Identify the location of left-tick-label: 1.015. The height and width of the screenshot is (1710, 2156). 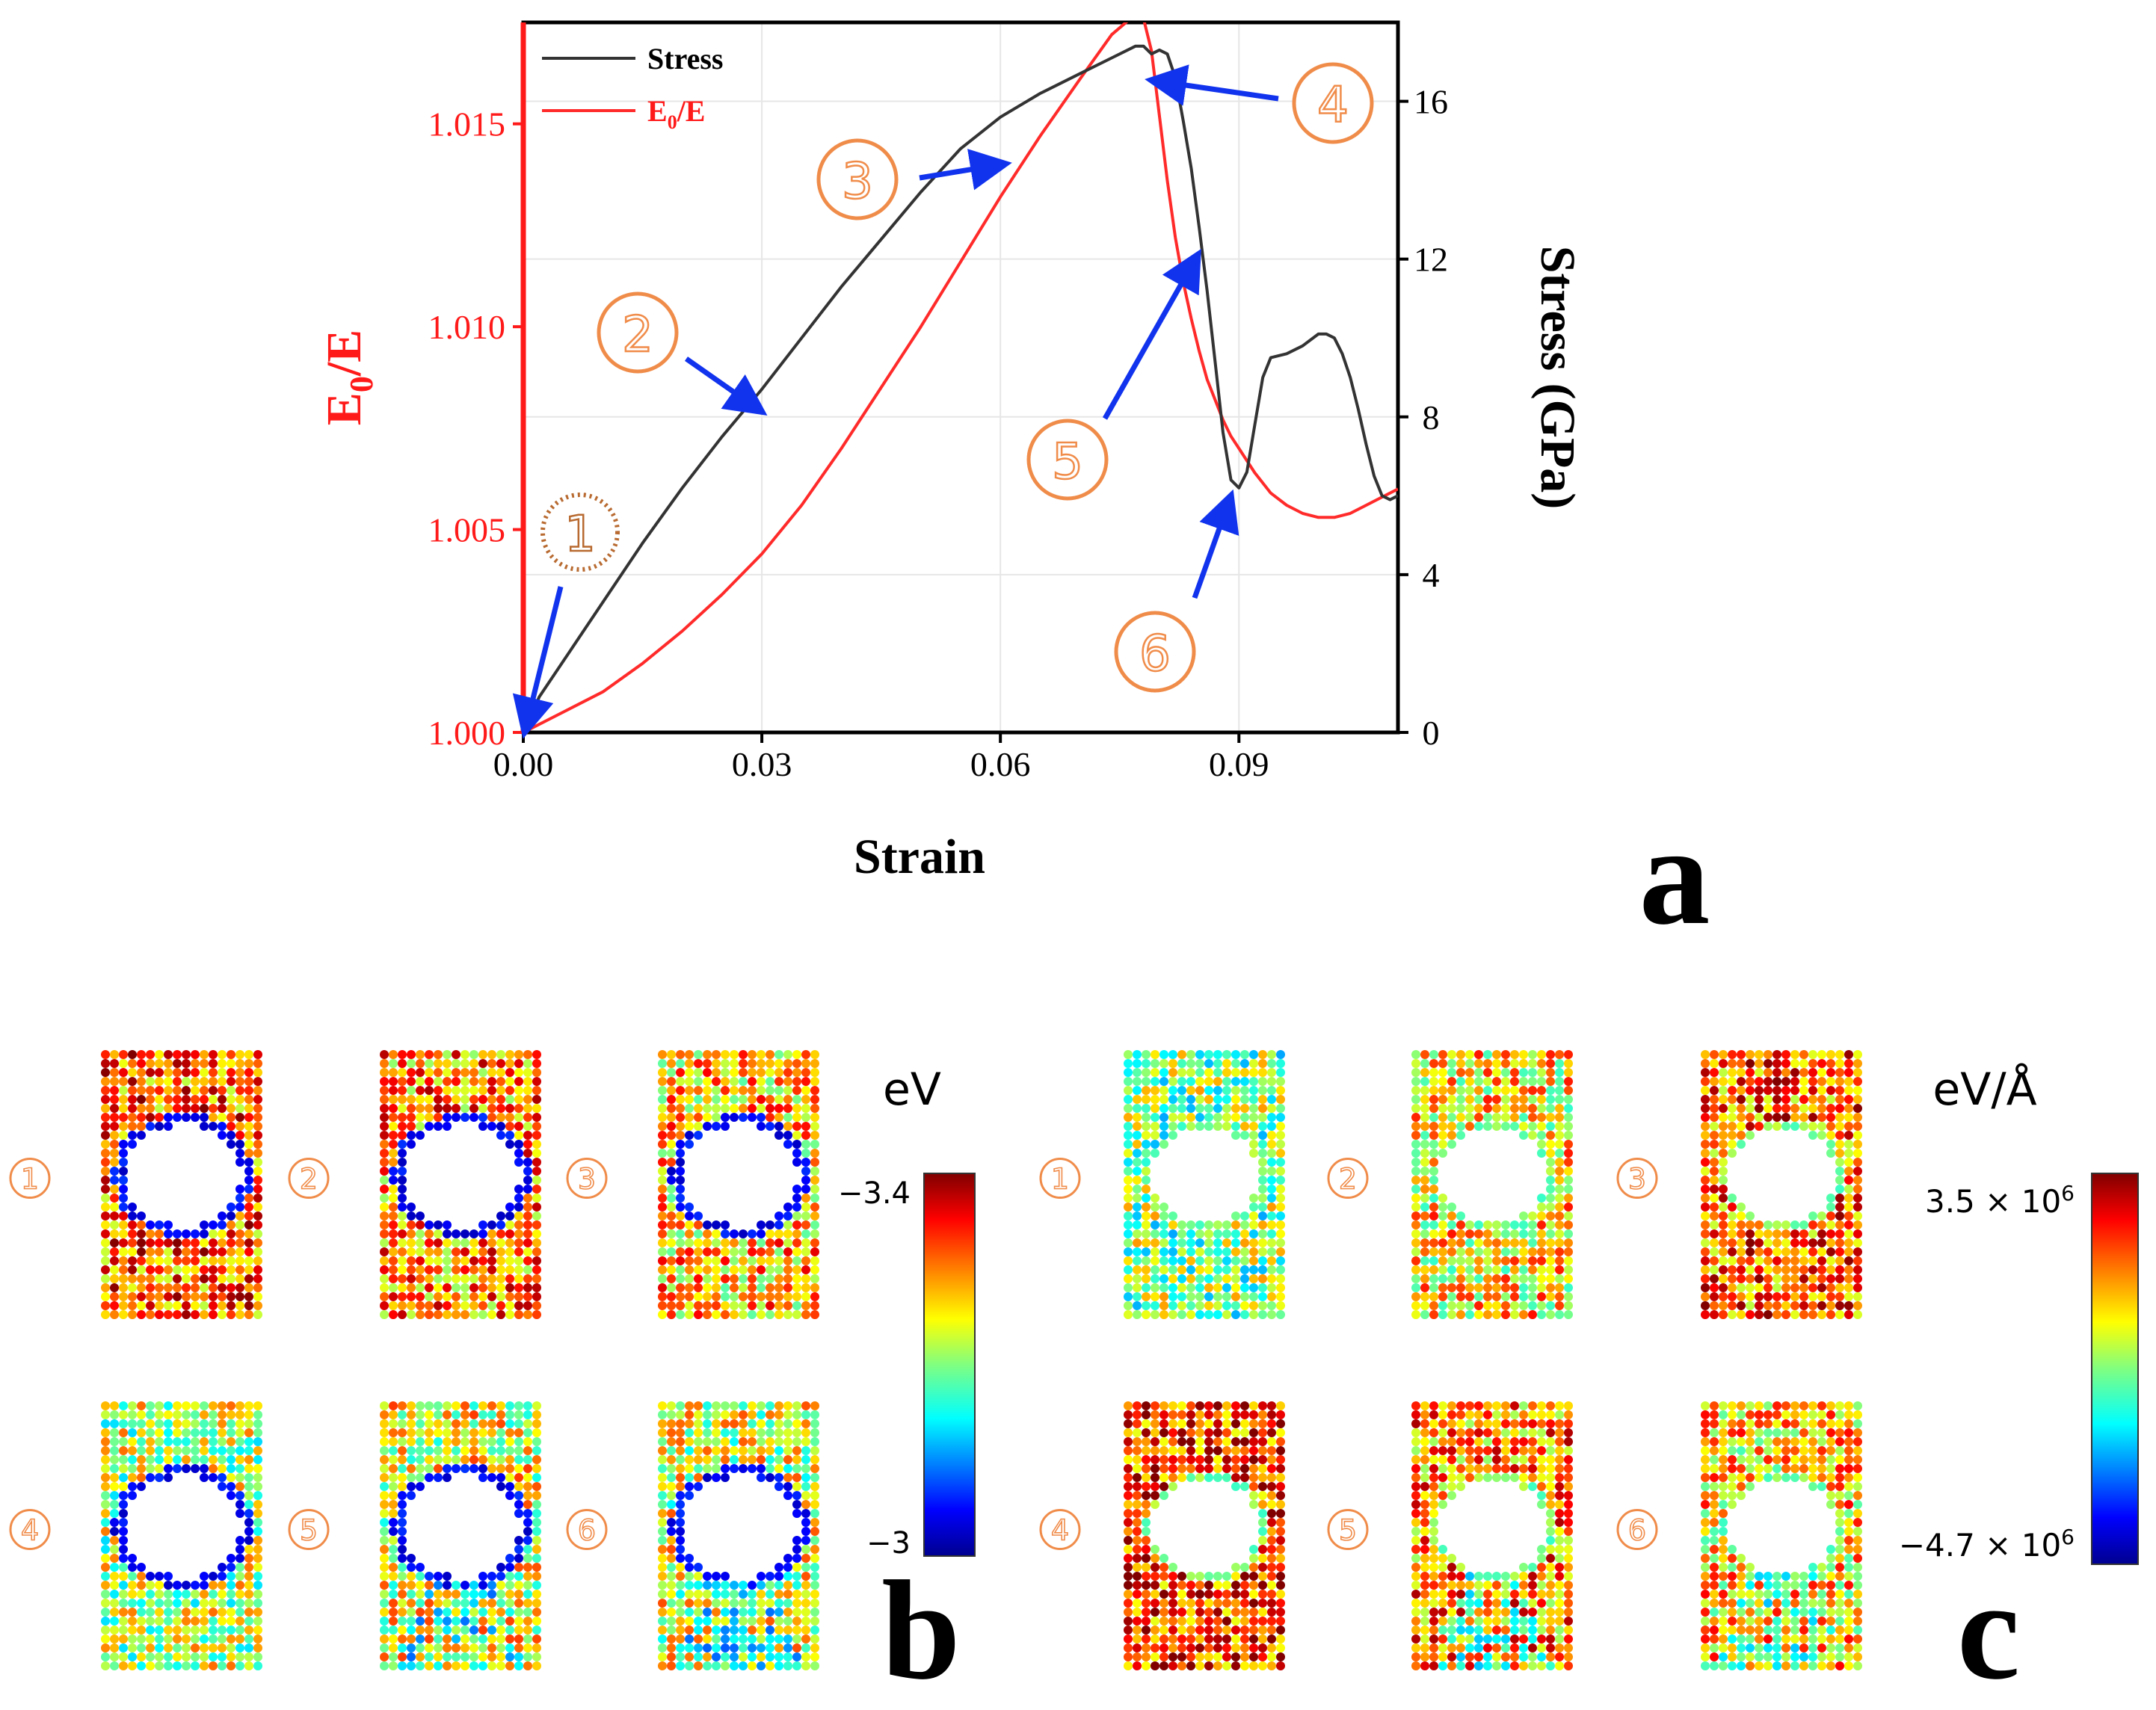
(467, 124).